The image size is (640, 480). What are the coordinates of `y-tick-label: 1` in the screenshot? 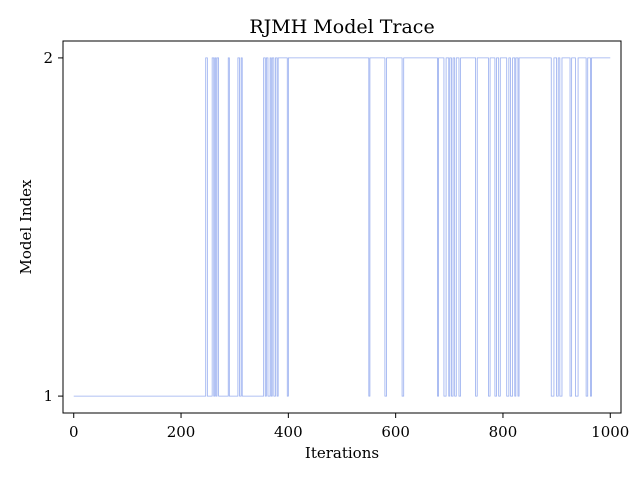 It's located at (48, 396).